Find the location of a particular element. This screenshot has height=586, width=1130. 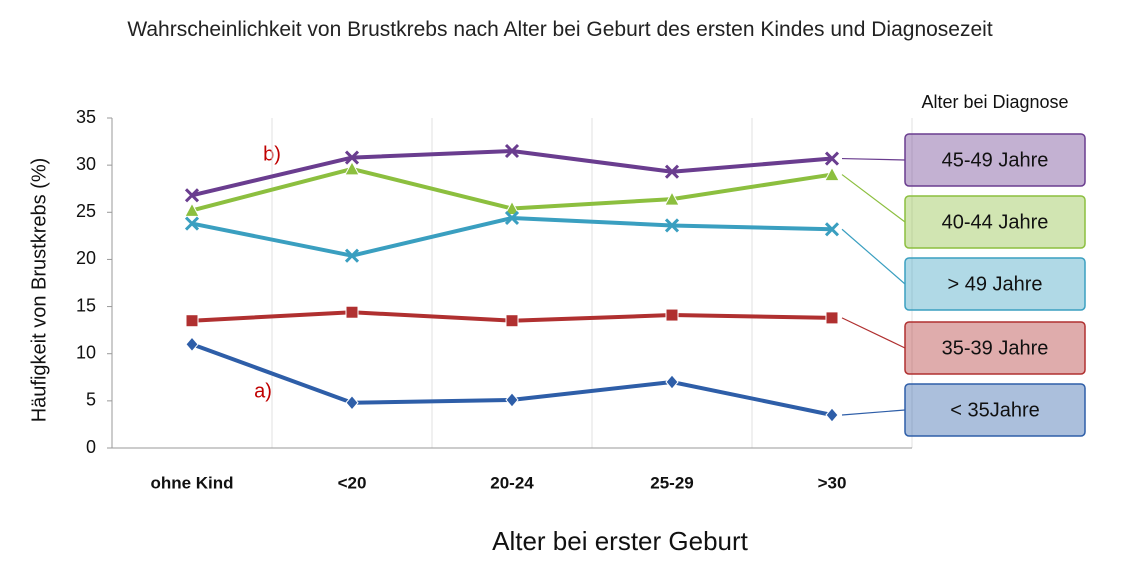

y-tick-label: 5 is located at coordinates (91, 400).